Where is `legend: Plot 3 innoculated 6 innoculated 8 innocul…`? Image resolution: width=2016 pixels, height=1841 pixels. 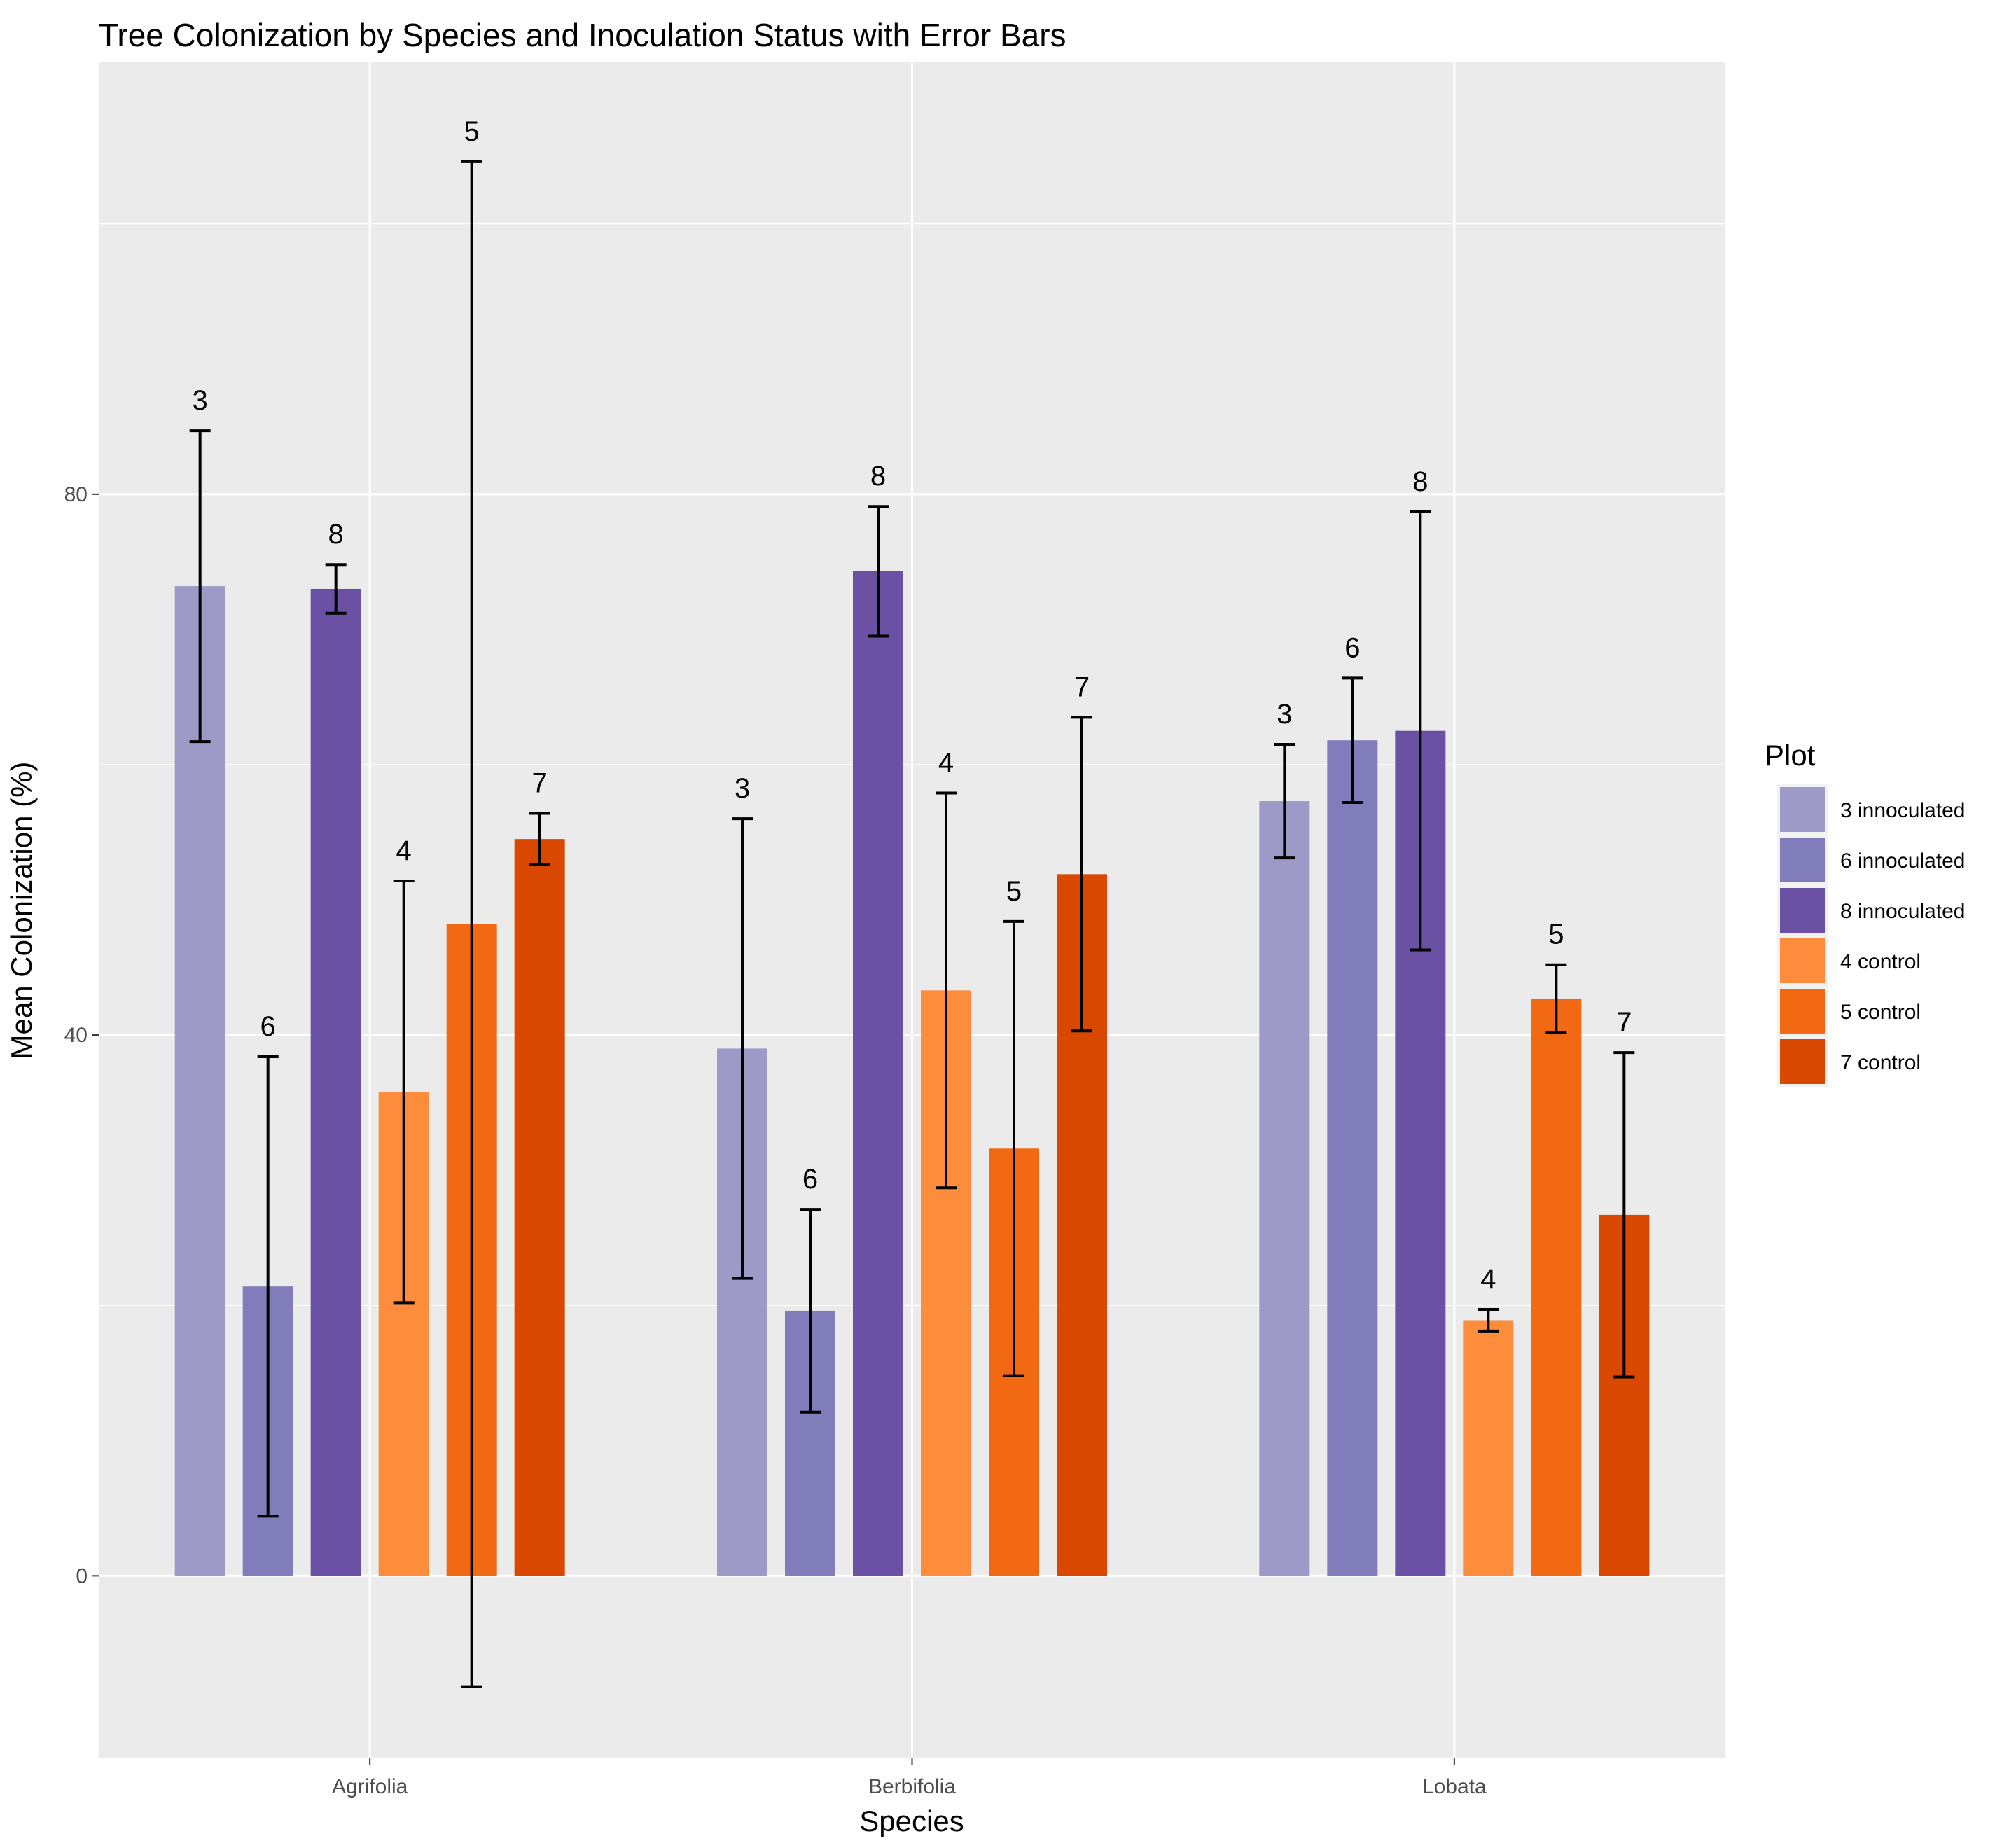
legend: Plot 3 innoculated 6 innoculated 8 innocul… is located at coordinates (1865, 913).